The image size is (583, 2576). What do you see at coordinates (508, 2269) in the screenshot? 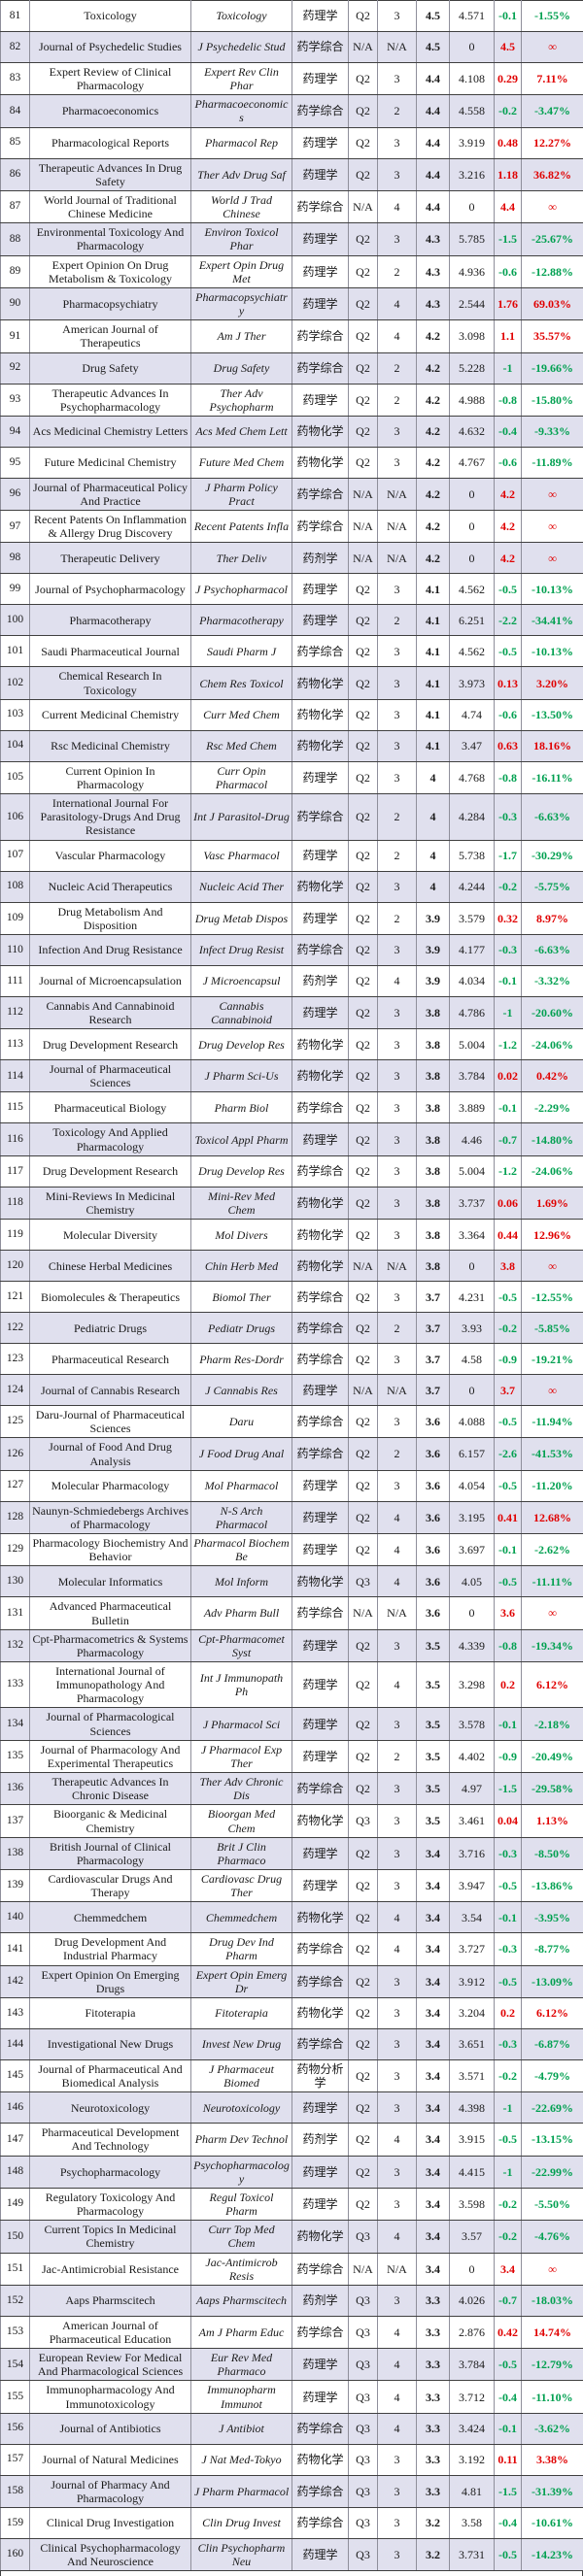
I see `delta-cell: 3.4` at bounding box center [508, 2269].